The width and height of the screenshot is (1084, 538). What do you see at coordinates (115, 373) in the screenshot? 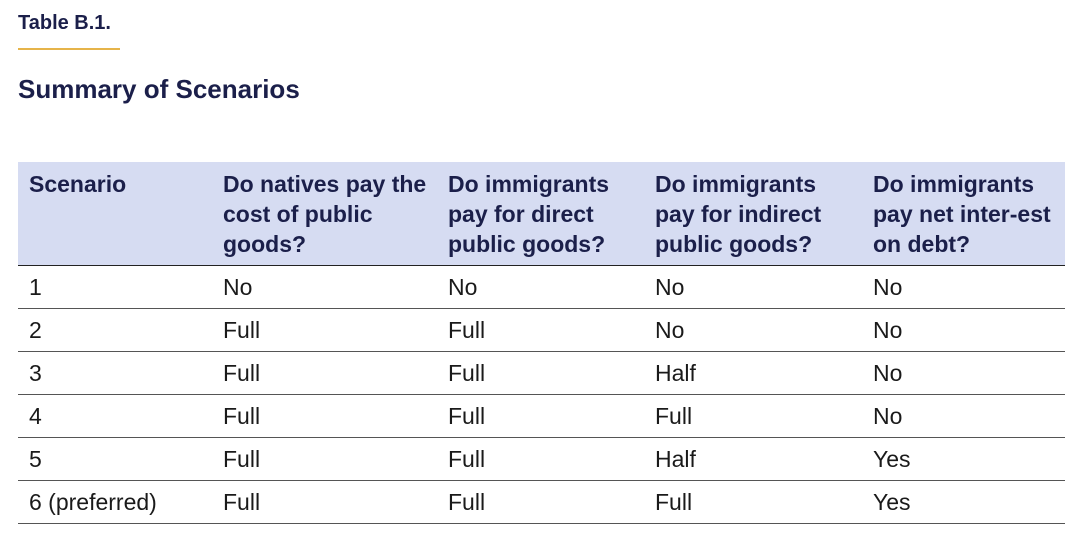
I see `table-cell: 3` at bounding box center [115, 373].